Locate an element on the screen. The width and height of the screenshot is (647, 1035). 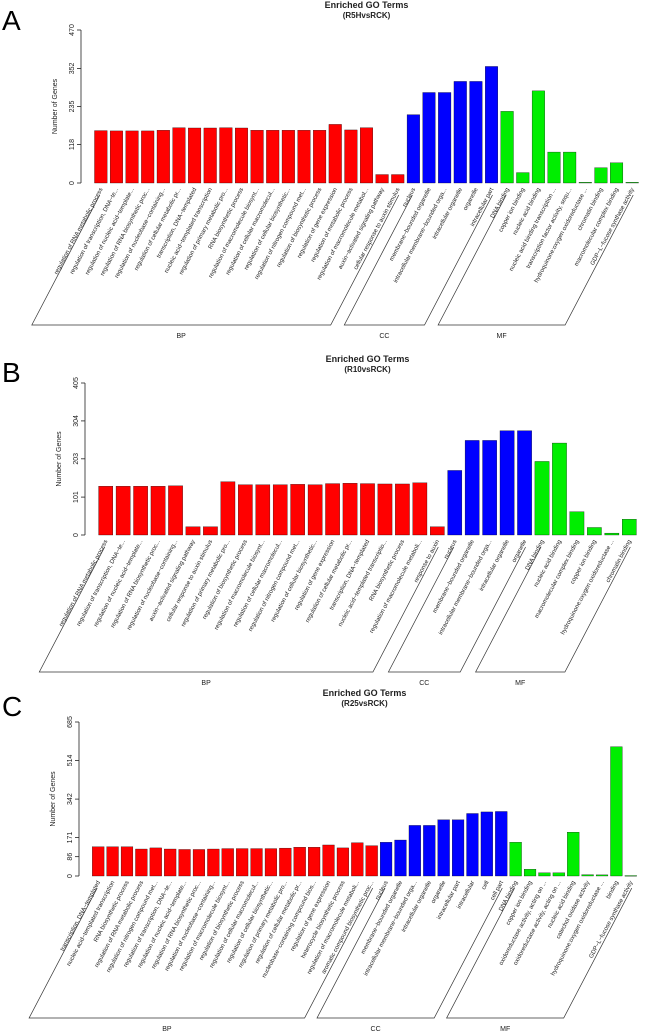
panel-letter: A is located at coordinates (11, 20).